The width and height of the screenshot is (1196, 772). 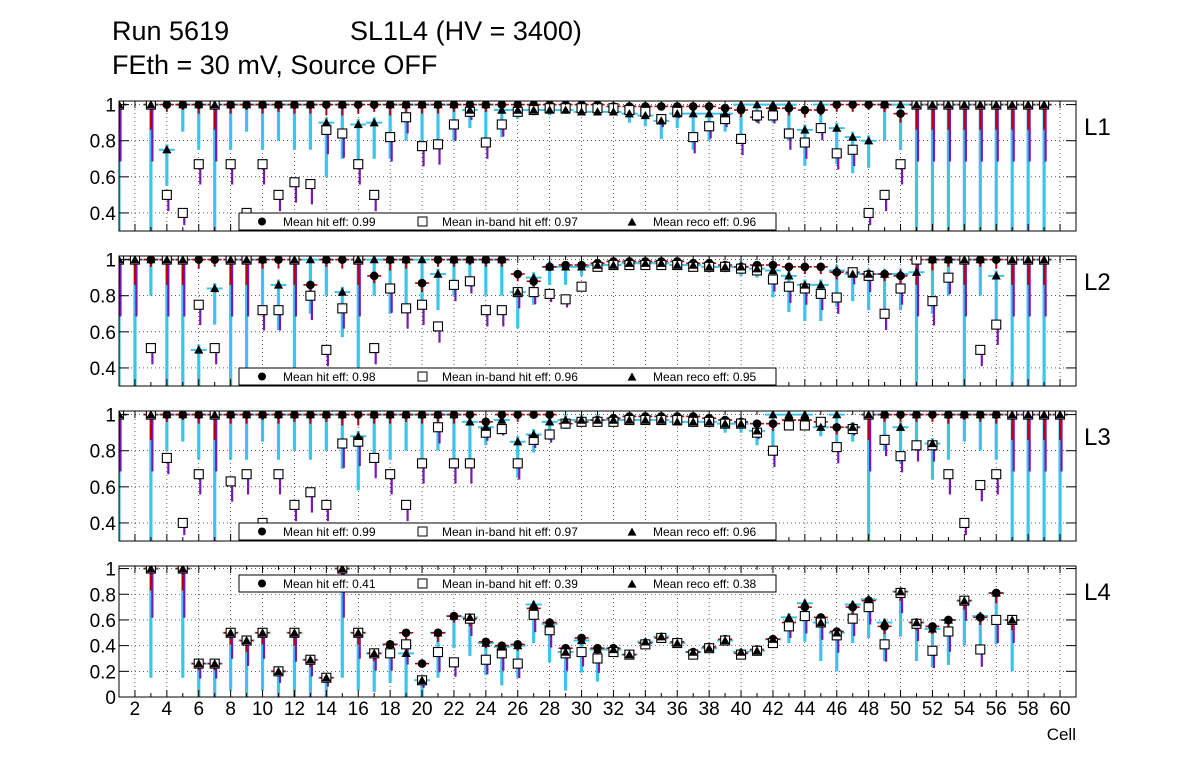 What do you see at coordinates (262, 221) in the screenshot?
I see `legend-hit-marker` at bounding box center [262, 221].